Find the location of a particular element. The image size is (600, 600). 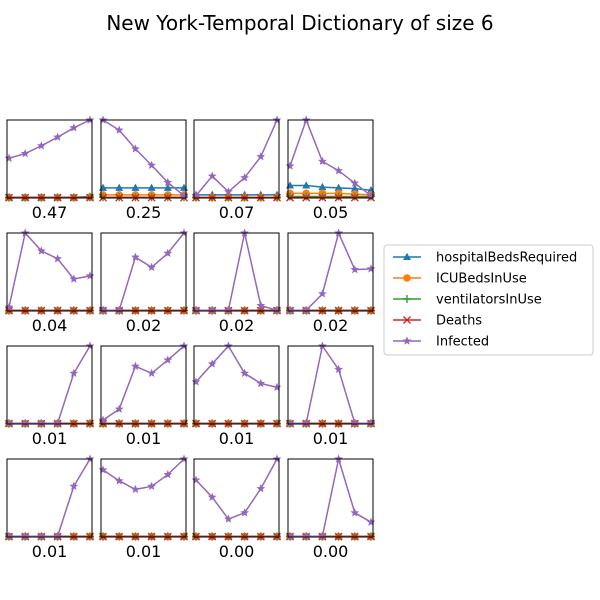

subplot-6: 0.02 is located at coordinates (143, 281).